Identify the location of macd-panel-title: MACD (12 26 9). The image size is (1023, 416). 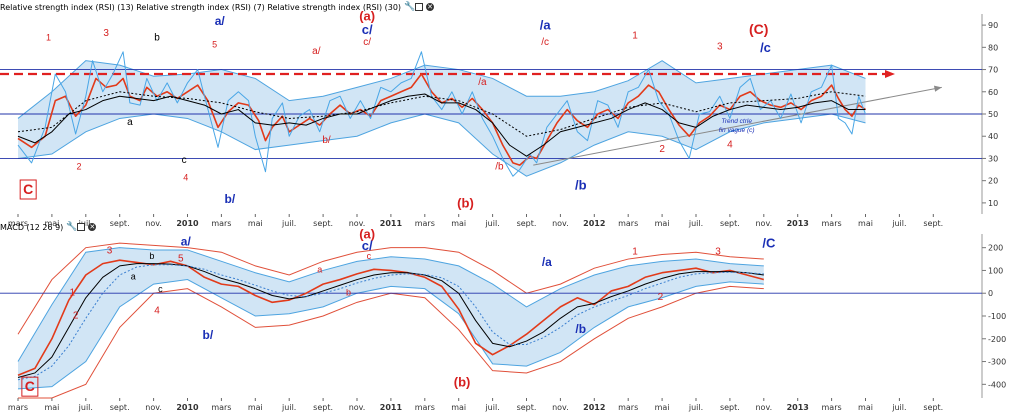
(32, 227).